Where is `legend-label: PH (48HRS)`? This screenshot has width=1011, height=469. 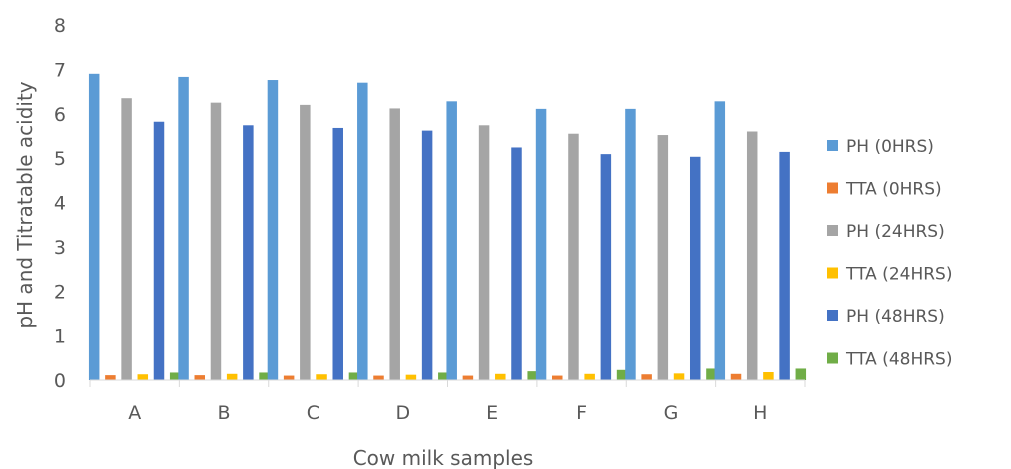 legend-label: PH (48HRS) is located at coordinates (895, 317).